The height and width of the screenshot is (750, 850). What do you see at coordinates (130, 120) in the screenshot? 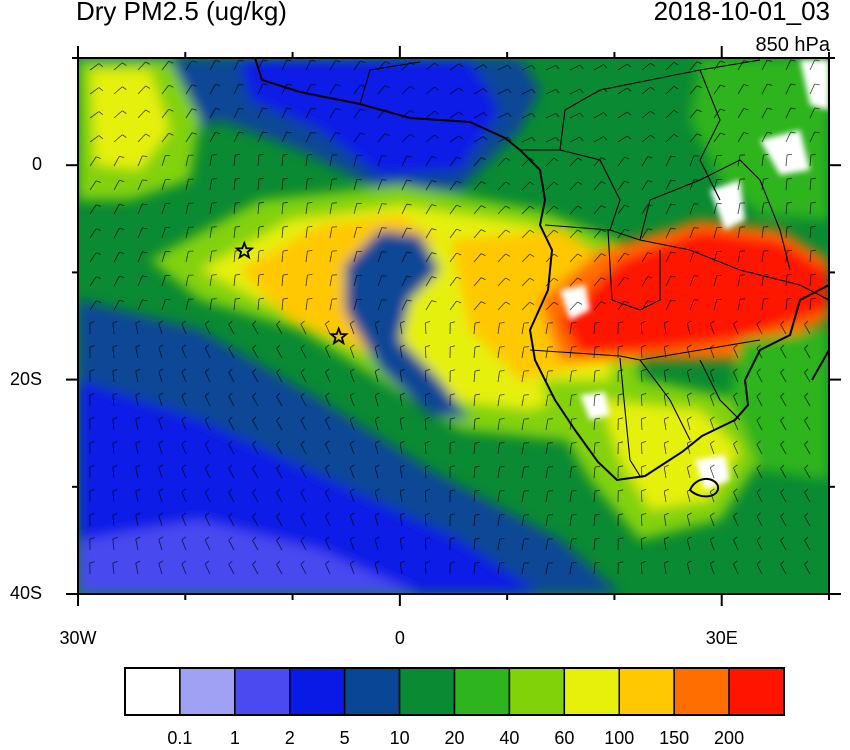
I see `field-nw-patch-core` at bounding box center [130, 120].